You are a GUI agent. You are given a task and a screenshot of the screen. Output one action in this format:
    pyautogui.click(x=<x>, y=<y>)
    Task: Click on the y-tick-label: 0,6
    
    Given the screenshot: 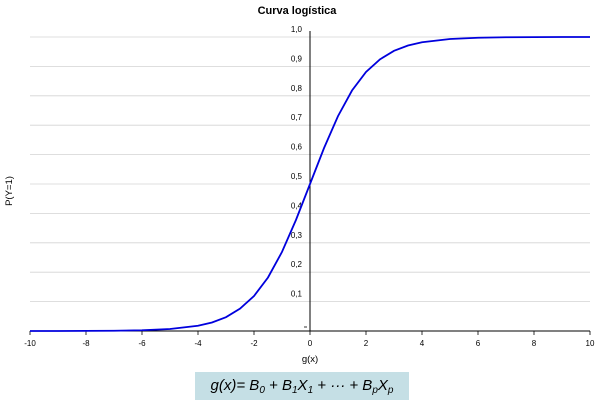 What is the action you would take?
    pyautogui.click(x=297, y=147)
    